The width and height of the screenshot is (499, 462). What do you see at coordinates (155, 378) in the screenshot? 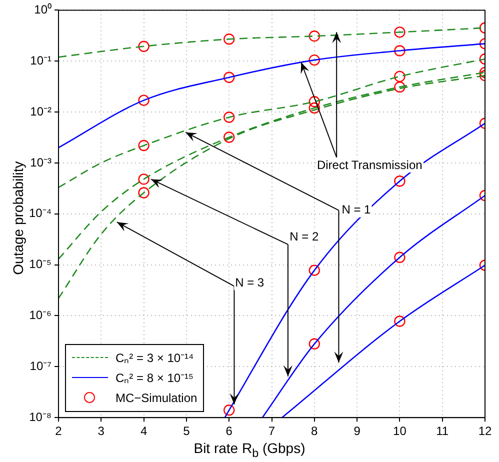
I see `legend-label: Cₙ² = 8 × 10⁻¹⁵` at bounding box center [155, 378].